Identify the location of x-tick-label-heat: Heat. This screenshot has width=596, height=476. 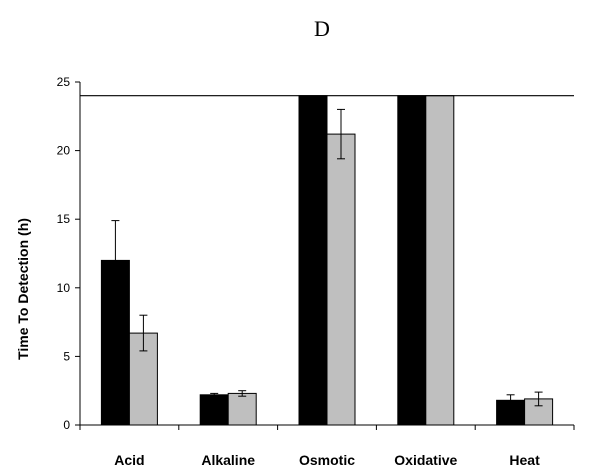
(524, 460).